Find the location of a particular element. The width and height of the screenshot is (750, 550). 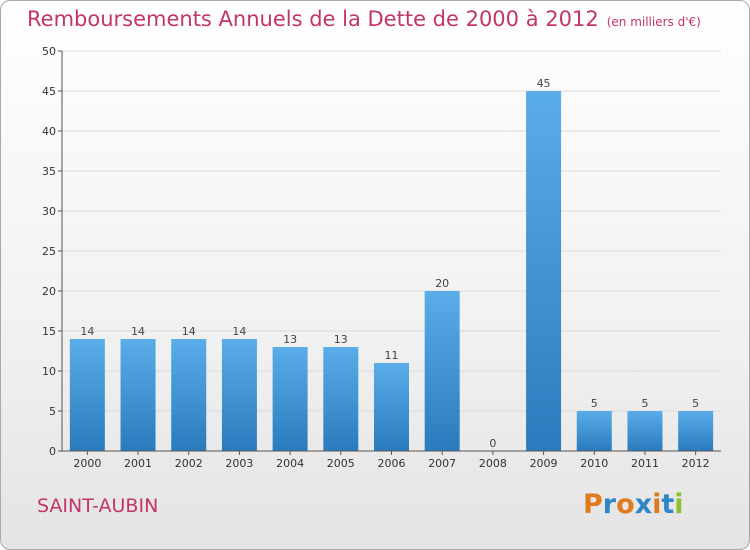

y-tick-label: 45 is located at coordinates (49, 91).